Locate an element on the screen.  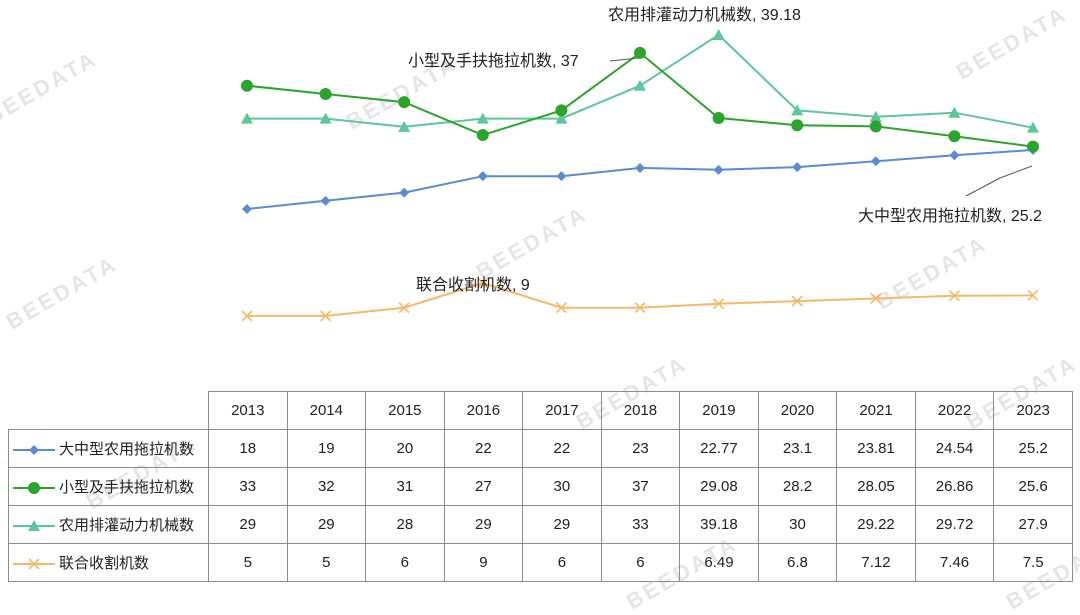
annotation-leader-large is located at coordinates (999, 181).